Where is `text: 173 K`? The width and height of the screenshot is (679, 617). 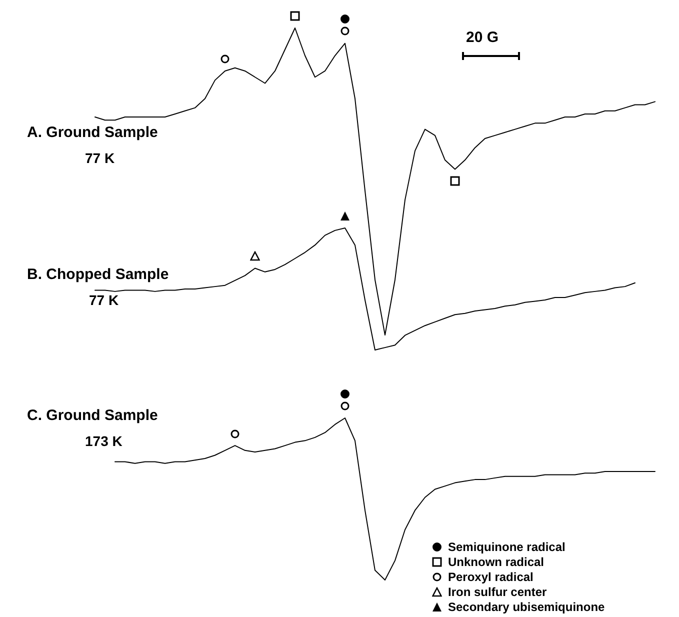 text: 173 K is located at coordinates (103, 441).